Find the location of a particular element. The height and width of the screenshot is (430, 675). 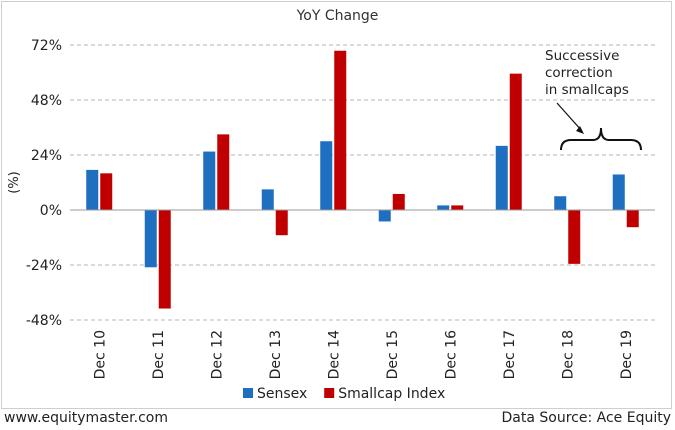

x-tick-label: Dec 18 is located at coordinates (568, 354).